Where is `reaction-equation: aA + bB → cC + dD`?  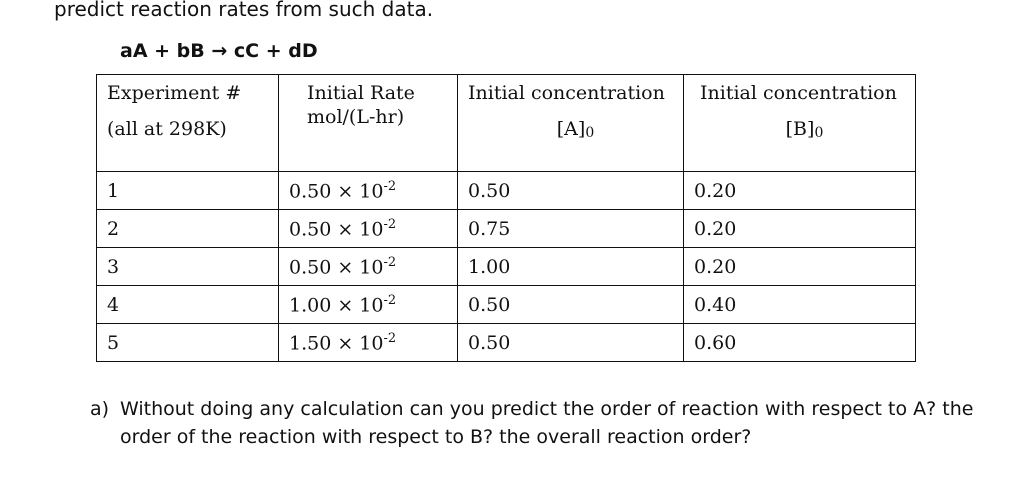
reaction-equation: aA + bB → cC + dD is located at coordinates (219, 51).